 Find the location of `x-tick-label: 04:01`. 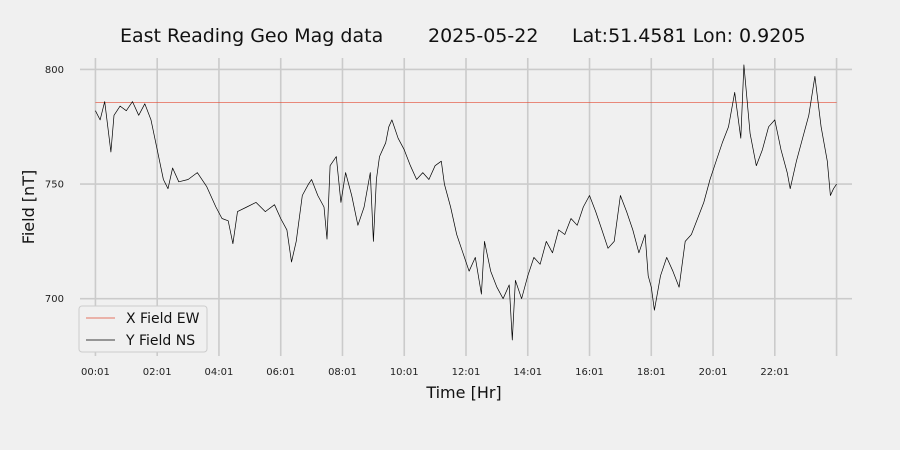

x-tick-label: 04:01 is located at coordinates (219, 372).